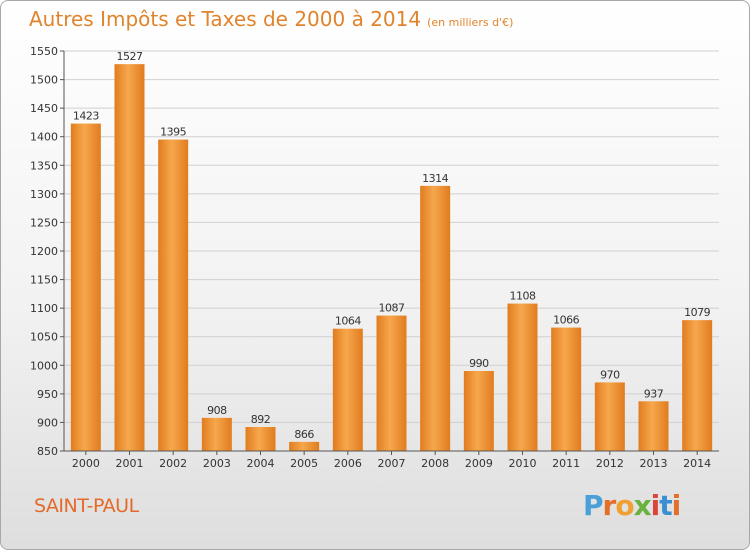 Image resolution: width=750 pixels, height=550 pixels. What do you see at coordinates (304, 463) in the screenshot?
I see `x-tick-label: 2005` at bounding box center [304, 463].